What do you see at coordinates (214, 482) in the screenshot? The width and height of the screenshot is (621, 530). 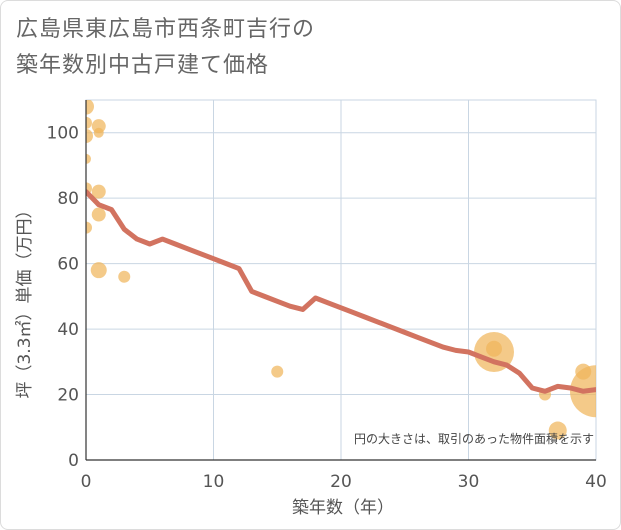 I see `x-tick-label: 10` at bounding box center [214, 482].